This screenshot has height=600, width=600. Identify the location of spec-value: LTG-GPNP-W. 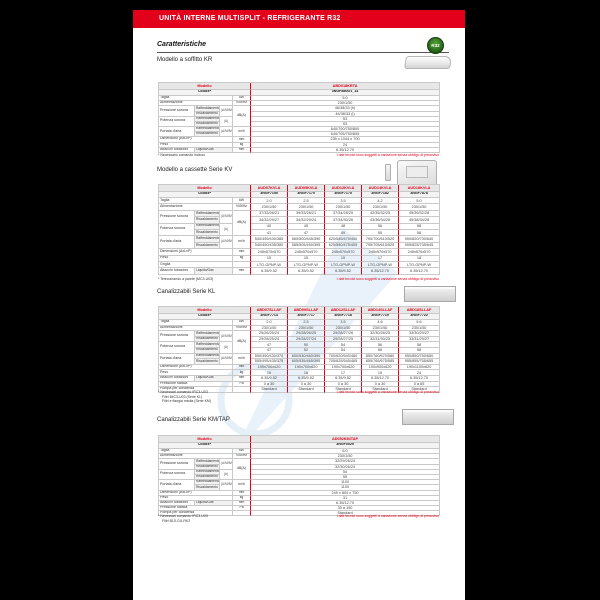
(420, 265).